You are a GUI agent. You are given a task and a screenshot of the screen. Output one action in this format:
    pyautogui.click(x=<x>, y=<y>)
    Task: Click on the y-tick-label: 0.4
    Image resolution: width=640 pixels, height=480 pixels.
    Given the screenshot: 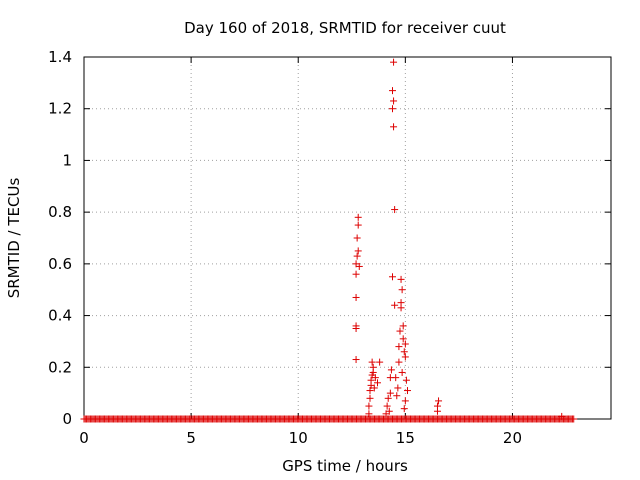 What is the action you would take?
    pyautogui.click(x=60, y=316)
    